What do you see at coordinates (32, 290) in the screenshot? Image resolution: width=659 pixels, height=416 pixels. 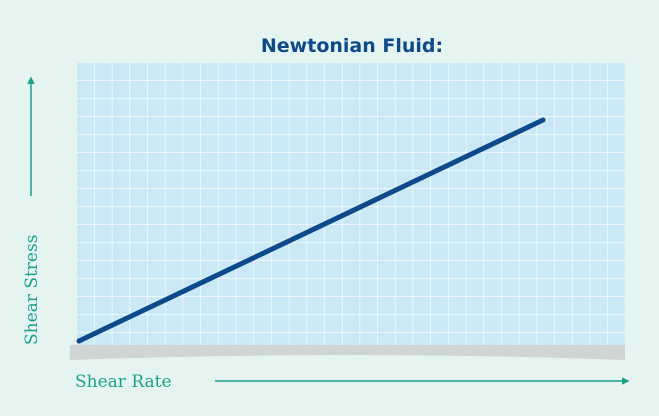 I see `y-axis-label: Shear Stress` at bounding box center [32, 290].